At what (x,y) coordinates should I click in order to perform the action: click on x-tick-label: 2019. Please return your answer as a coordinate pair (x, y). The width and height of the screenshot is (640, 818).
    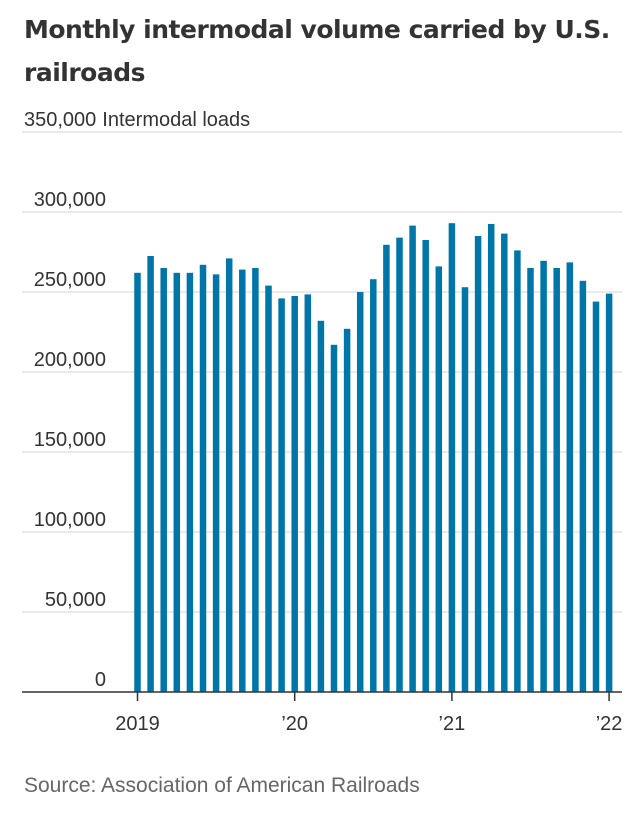
    Looking at the image, I should click on (137, 724).